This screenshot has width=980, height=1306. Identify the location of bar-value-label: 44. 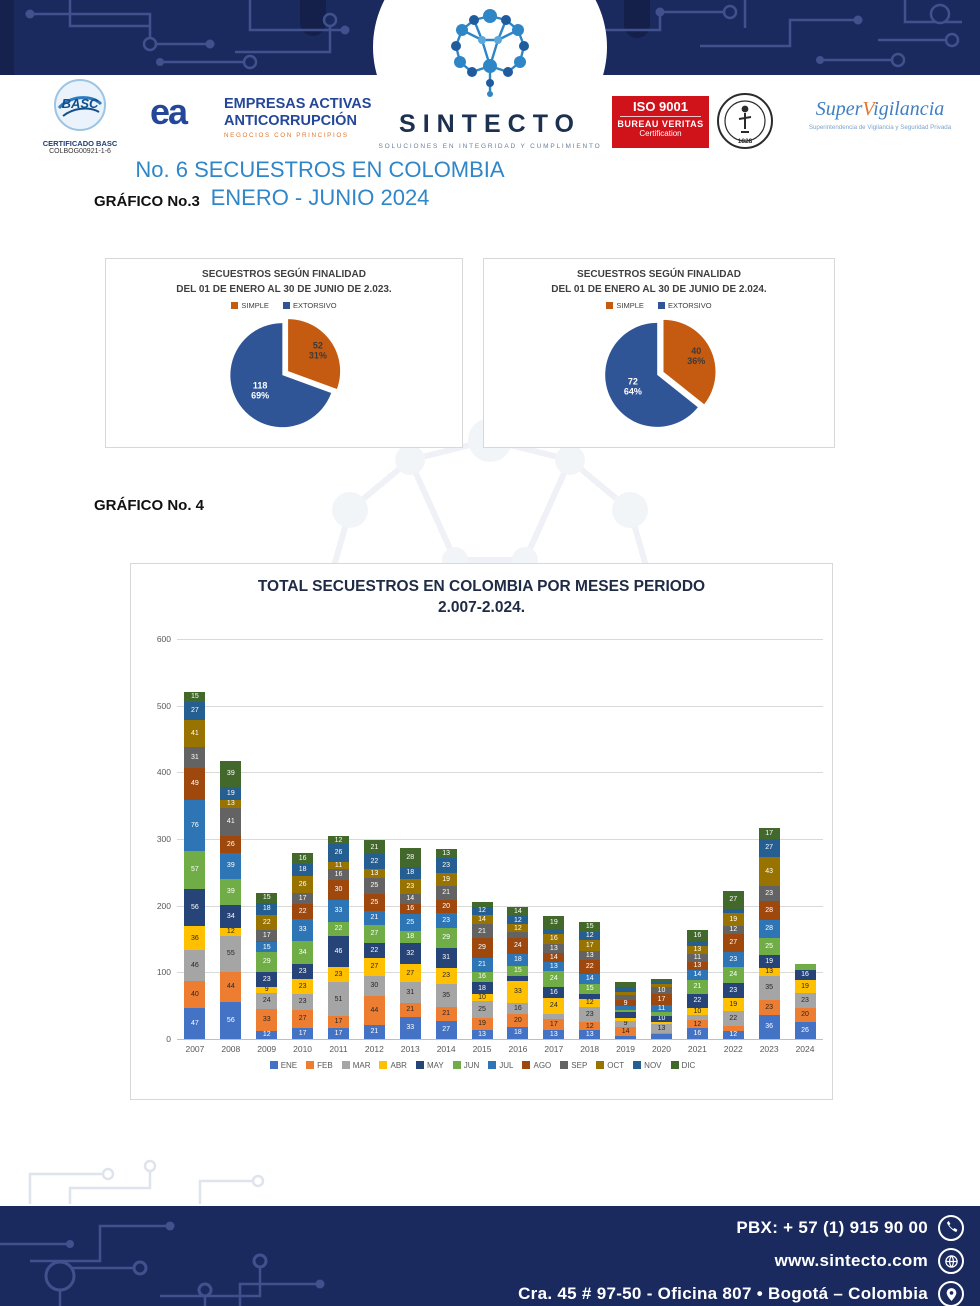
(230, 987).